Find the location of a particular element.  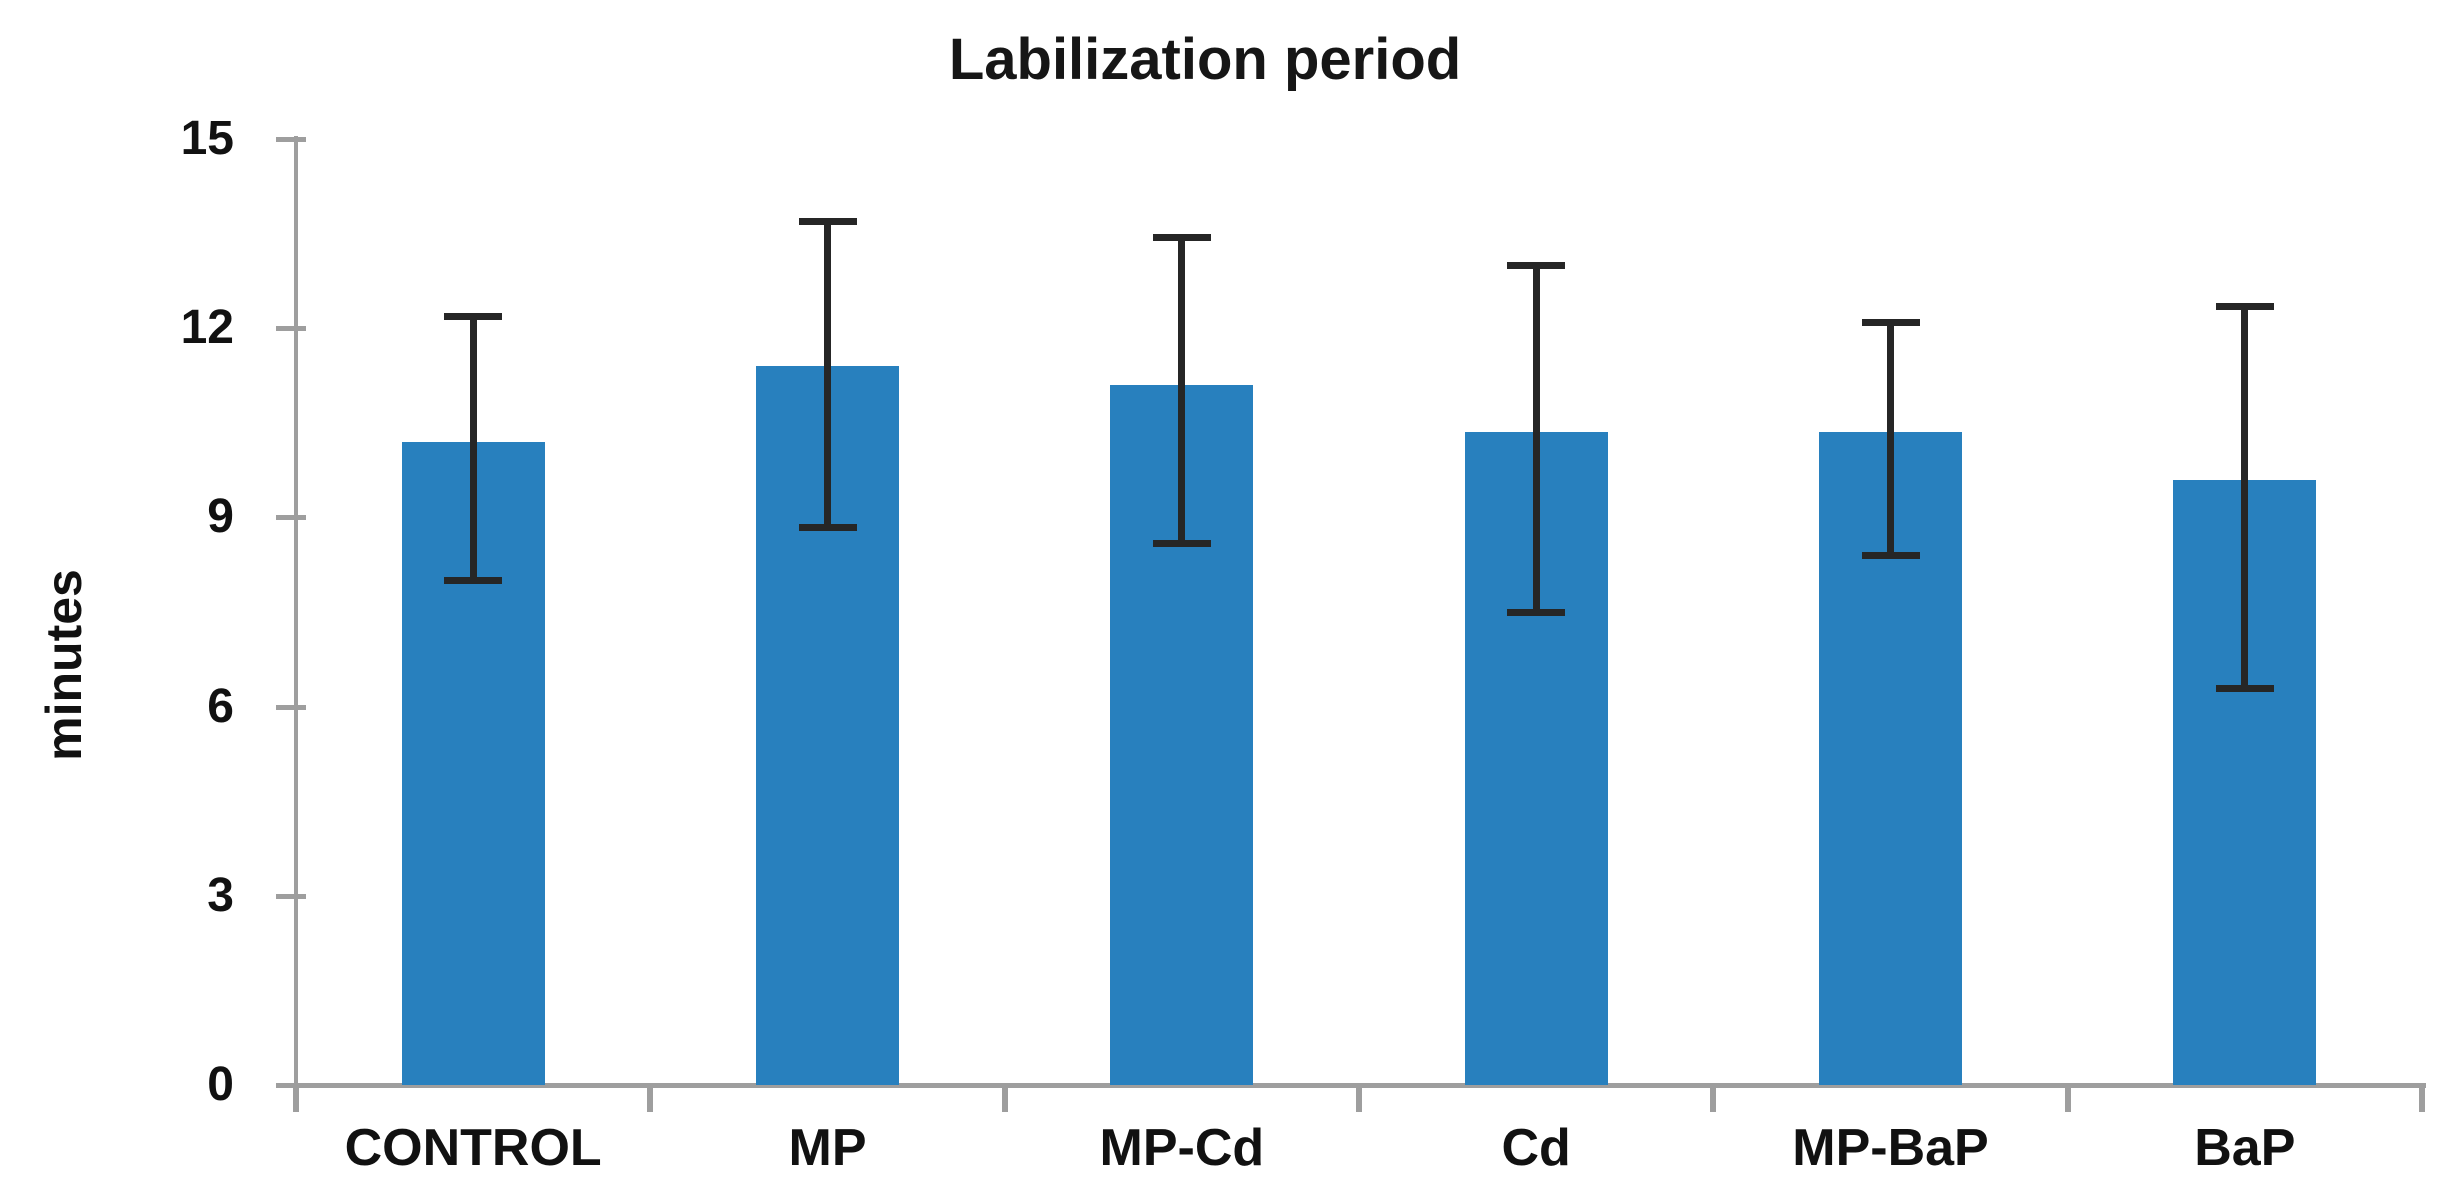

x-category-label: MP-Cd is located at coordinates (1182, 1148).